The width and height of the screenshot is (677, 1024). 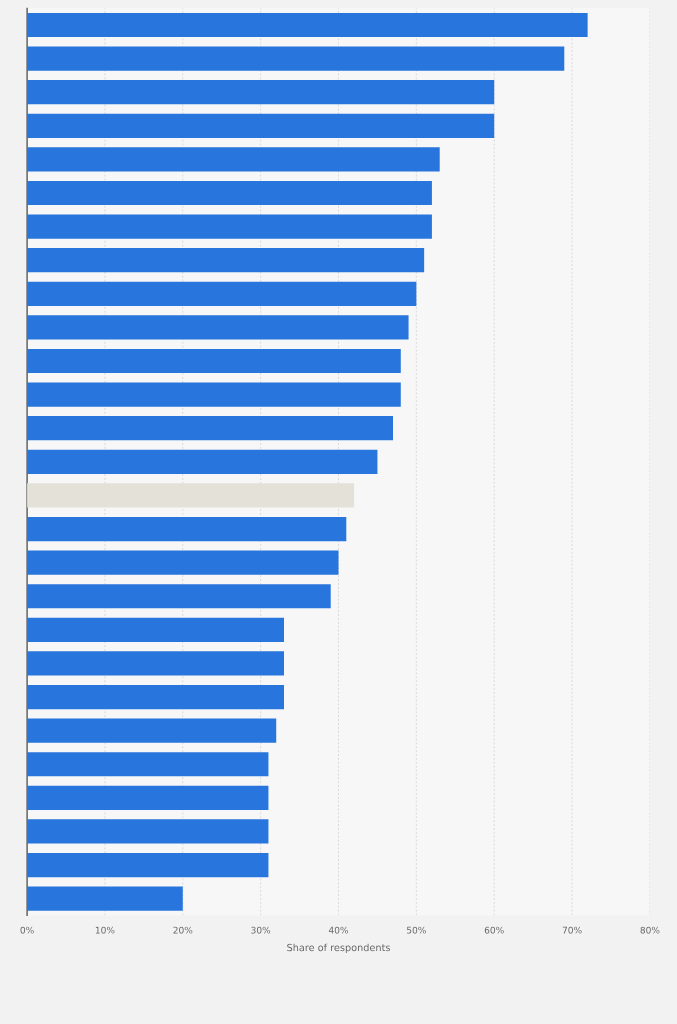 I want to click on x-tick-label: 60%, so click(x=494, y=930).